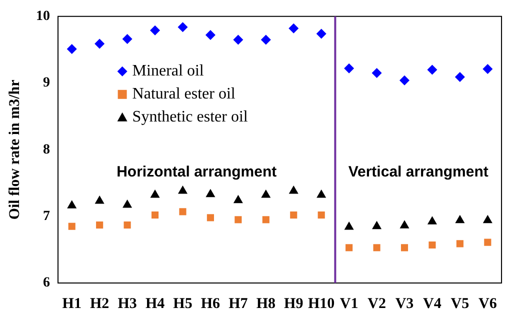 The height and width of the screenshot is (329, 509). What do you see at coordinates (72, 304) in the screenshot?
I see `x-tick-label: H1` at bounding box center [72, 304].